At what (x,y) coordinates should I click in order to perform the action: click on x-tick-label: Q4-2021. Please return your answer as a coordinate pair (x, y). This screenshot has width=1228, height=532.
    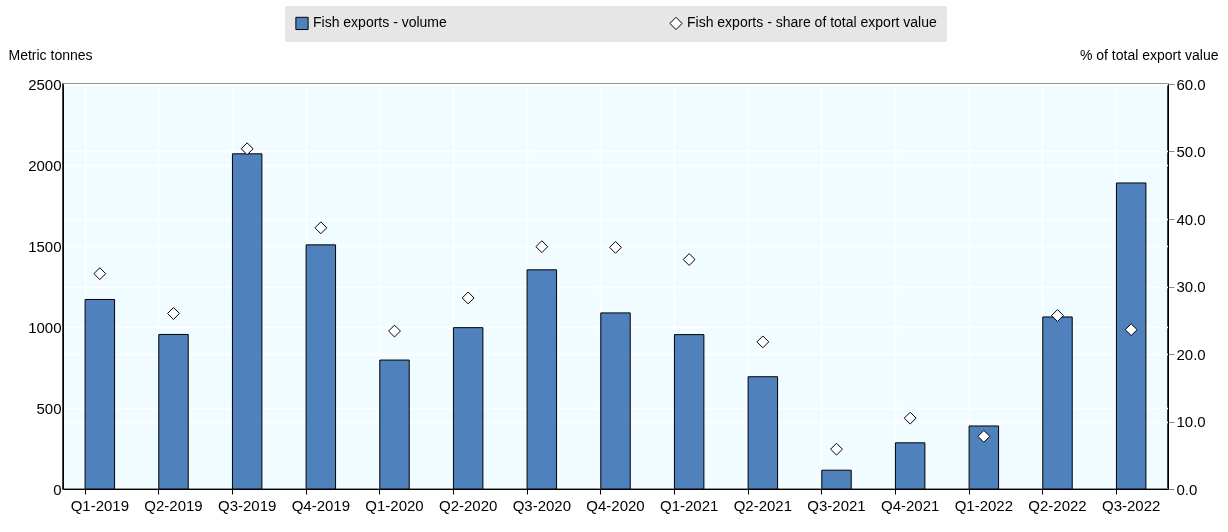
    Looking at the image, I should click on (910, 505).